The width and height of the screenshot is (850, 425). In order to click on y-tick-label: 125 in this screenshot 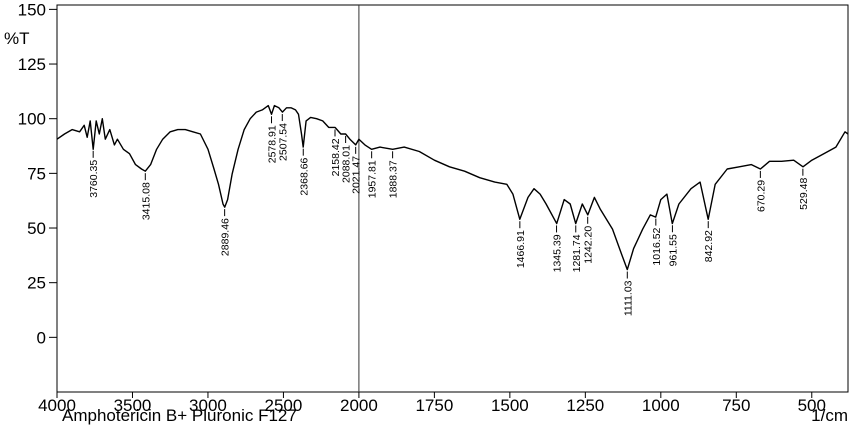, I will do `click(32, 64)`.